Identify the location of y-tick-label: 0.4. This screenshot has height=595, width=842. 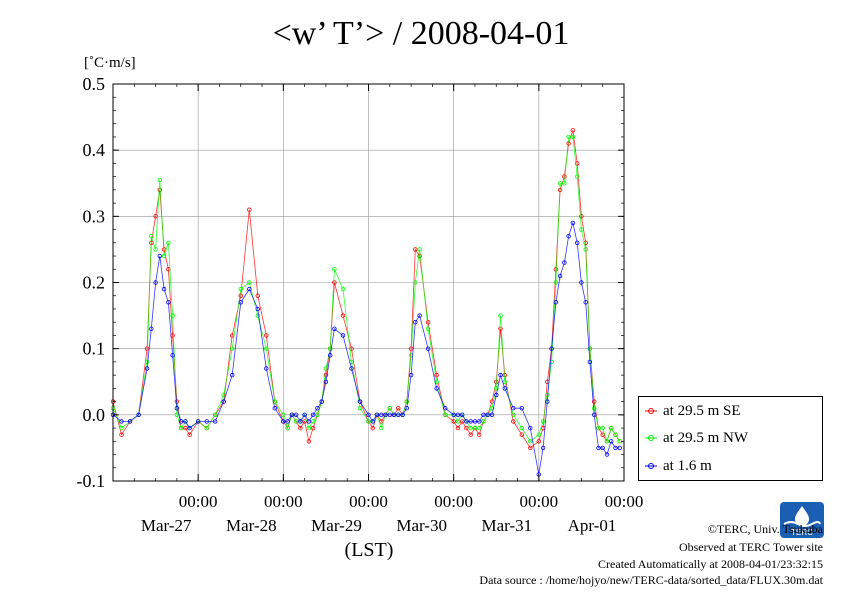
(94, 150).